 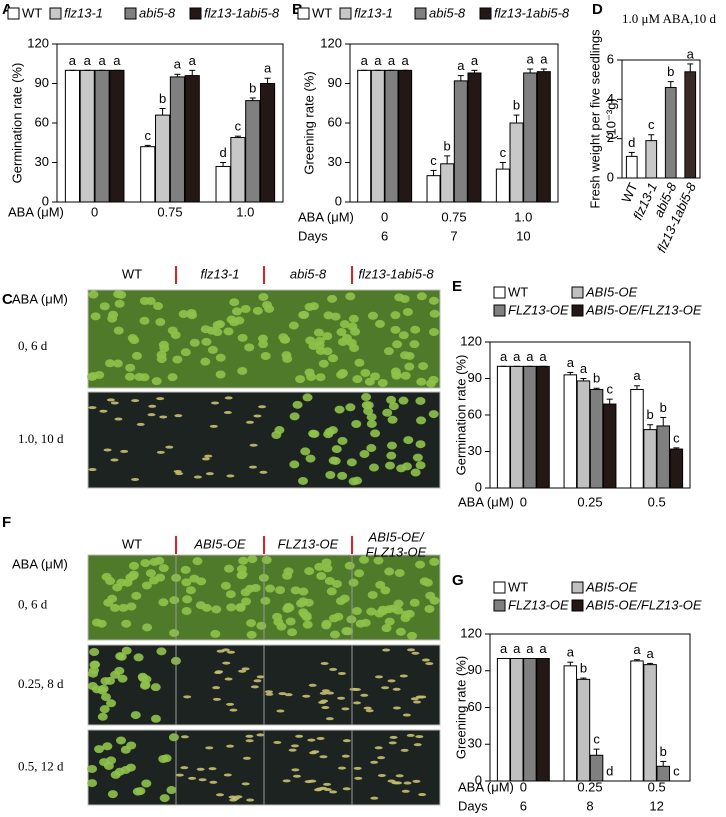 I want to click on legend-label: WT, so click(x=518, y=586).